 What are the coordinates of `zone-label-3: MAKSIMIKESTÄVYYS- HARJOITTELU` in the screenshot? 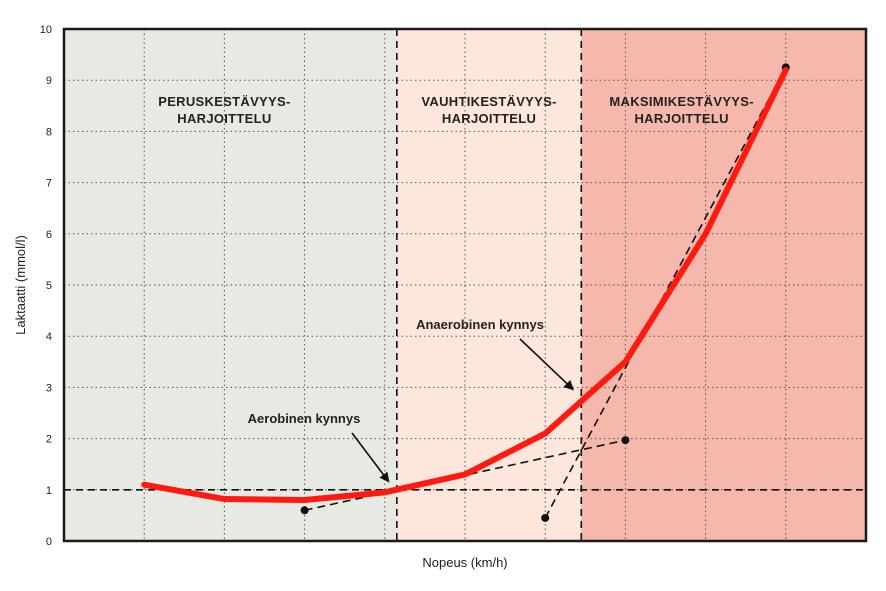 It's located at (681, 110).